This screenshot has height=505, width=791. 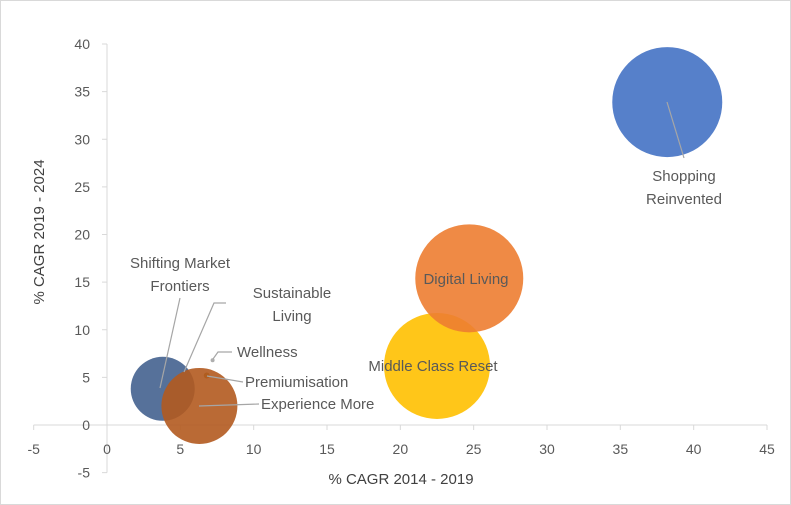 I want to click on y-tick-label: 20, so click(x=82, y=235).